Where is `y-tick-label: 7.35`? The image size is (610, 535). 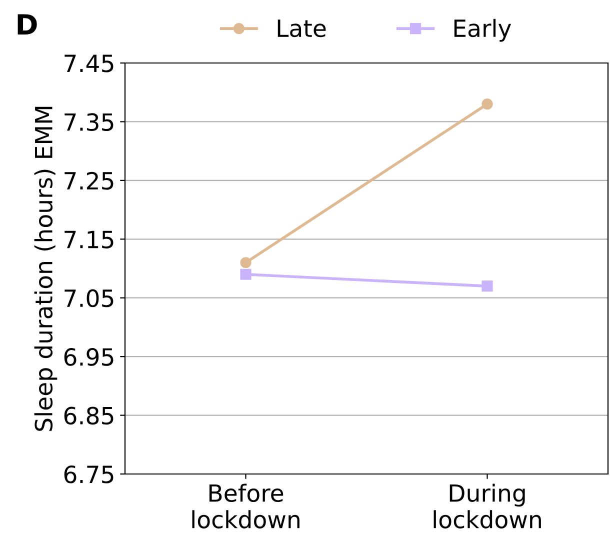 y-tick-label: 7.35 is located at coordinates (89, 122).